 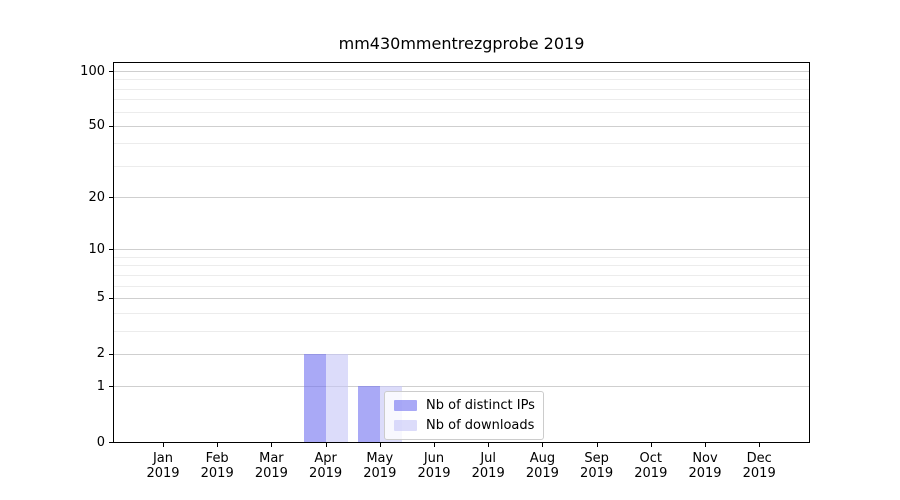 What do you see at coordinates (100, 298) in the screenshot?
I see `y-tick-label: 5` at bounding box center [100, 298].